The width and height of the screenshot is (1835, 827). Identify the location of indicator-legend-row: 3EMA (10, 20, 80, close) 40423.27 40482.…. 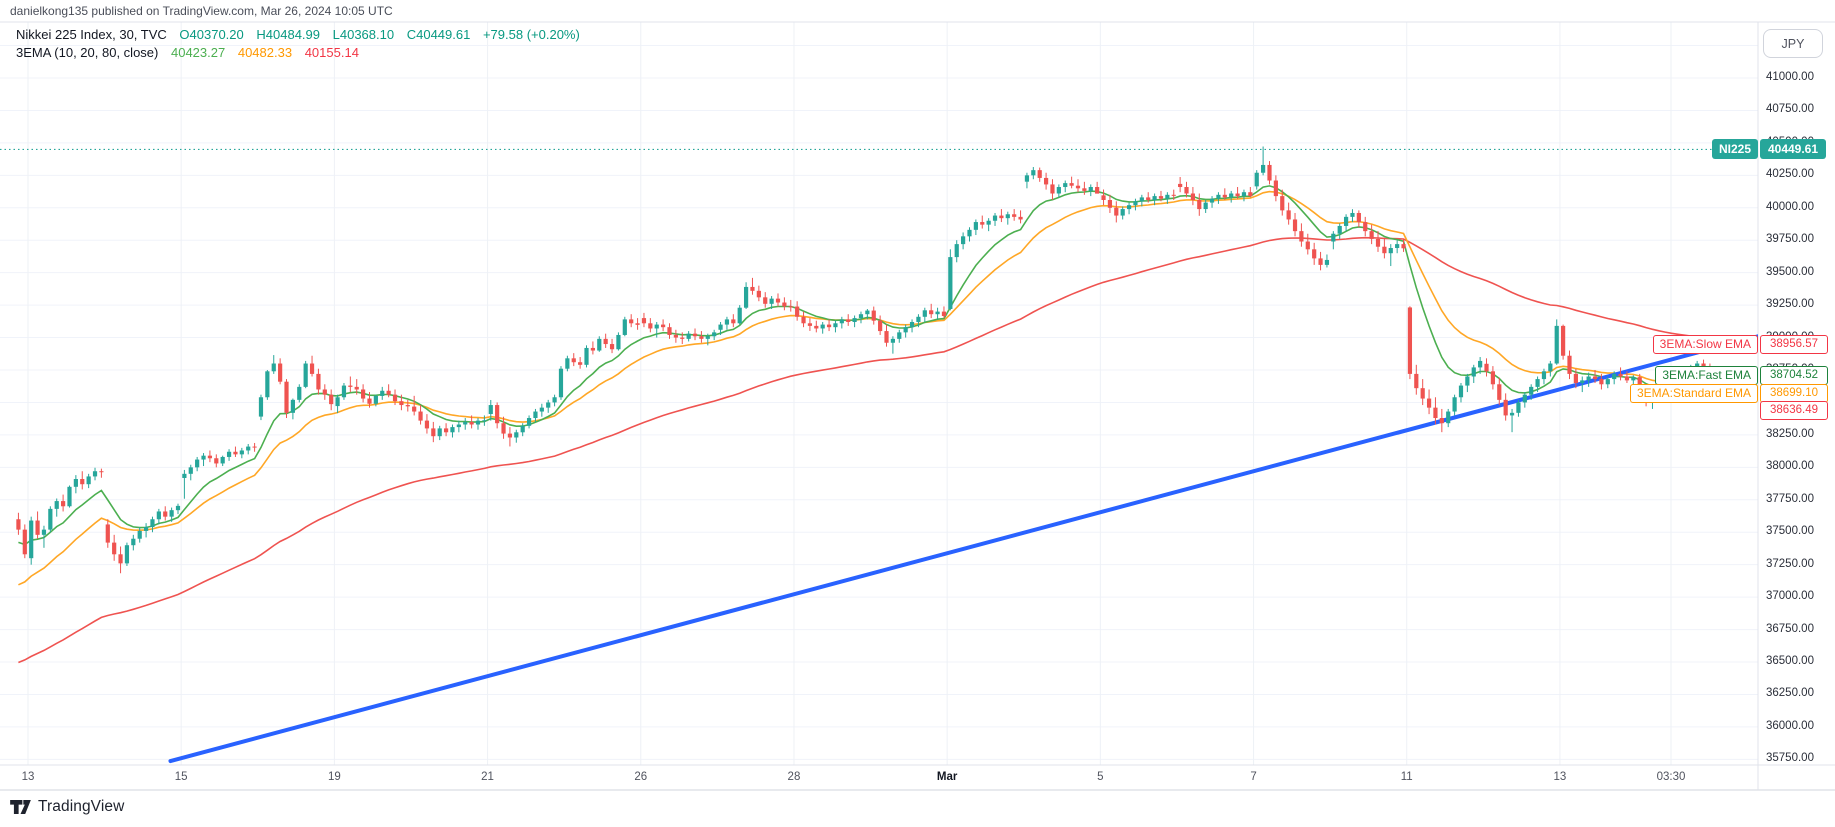
(298, 53).